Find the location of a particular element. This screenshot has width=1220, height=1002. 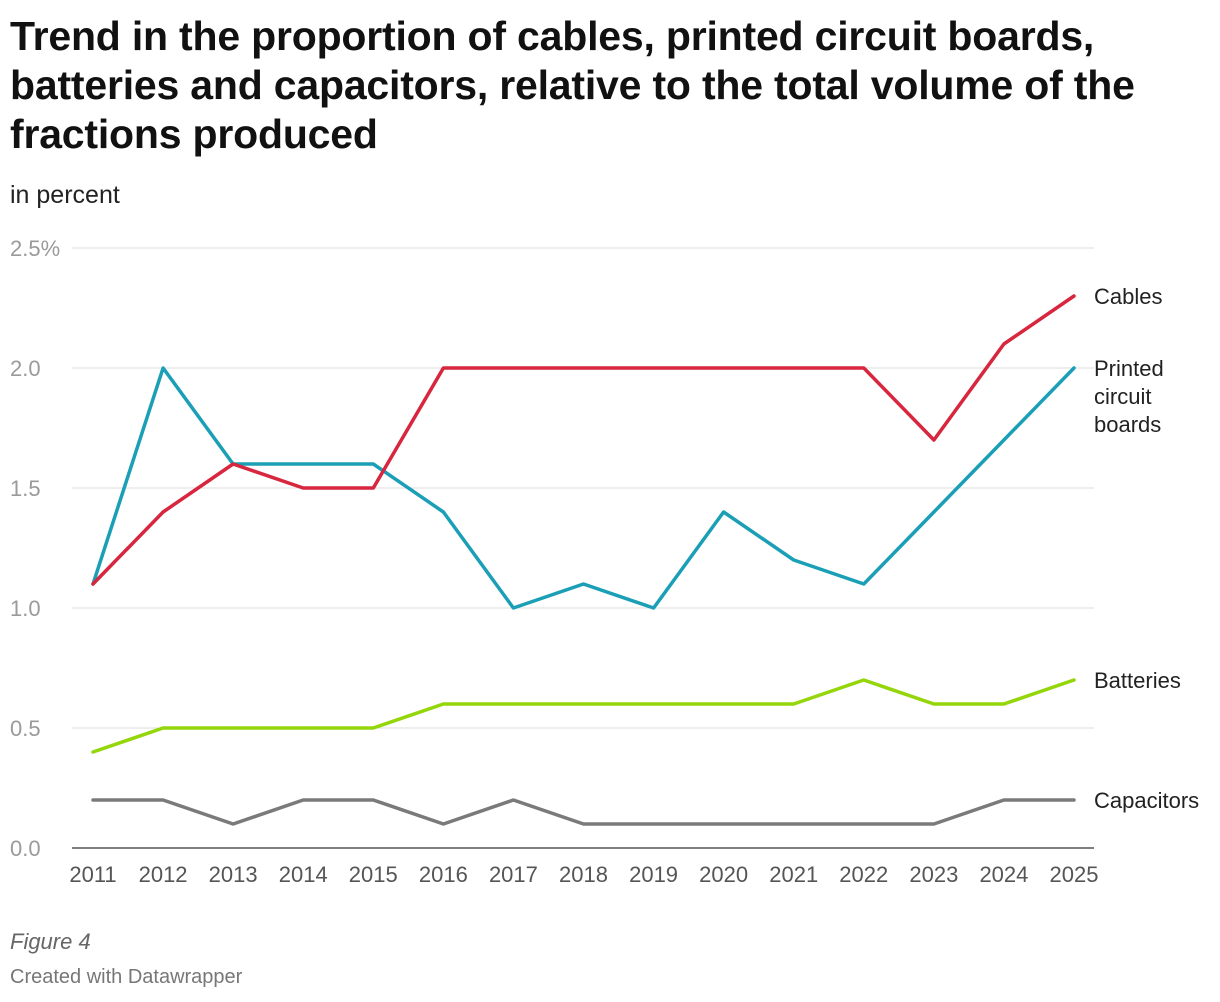

x-tick-label: 2021 is located at coordinates (793, 874).